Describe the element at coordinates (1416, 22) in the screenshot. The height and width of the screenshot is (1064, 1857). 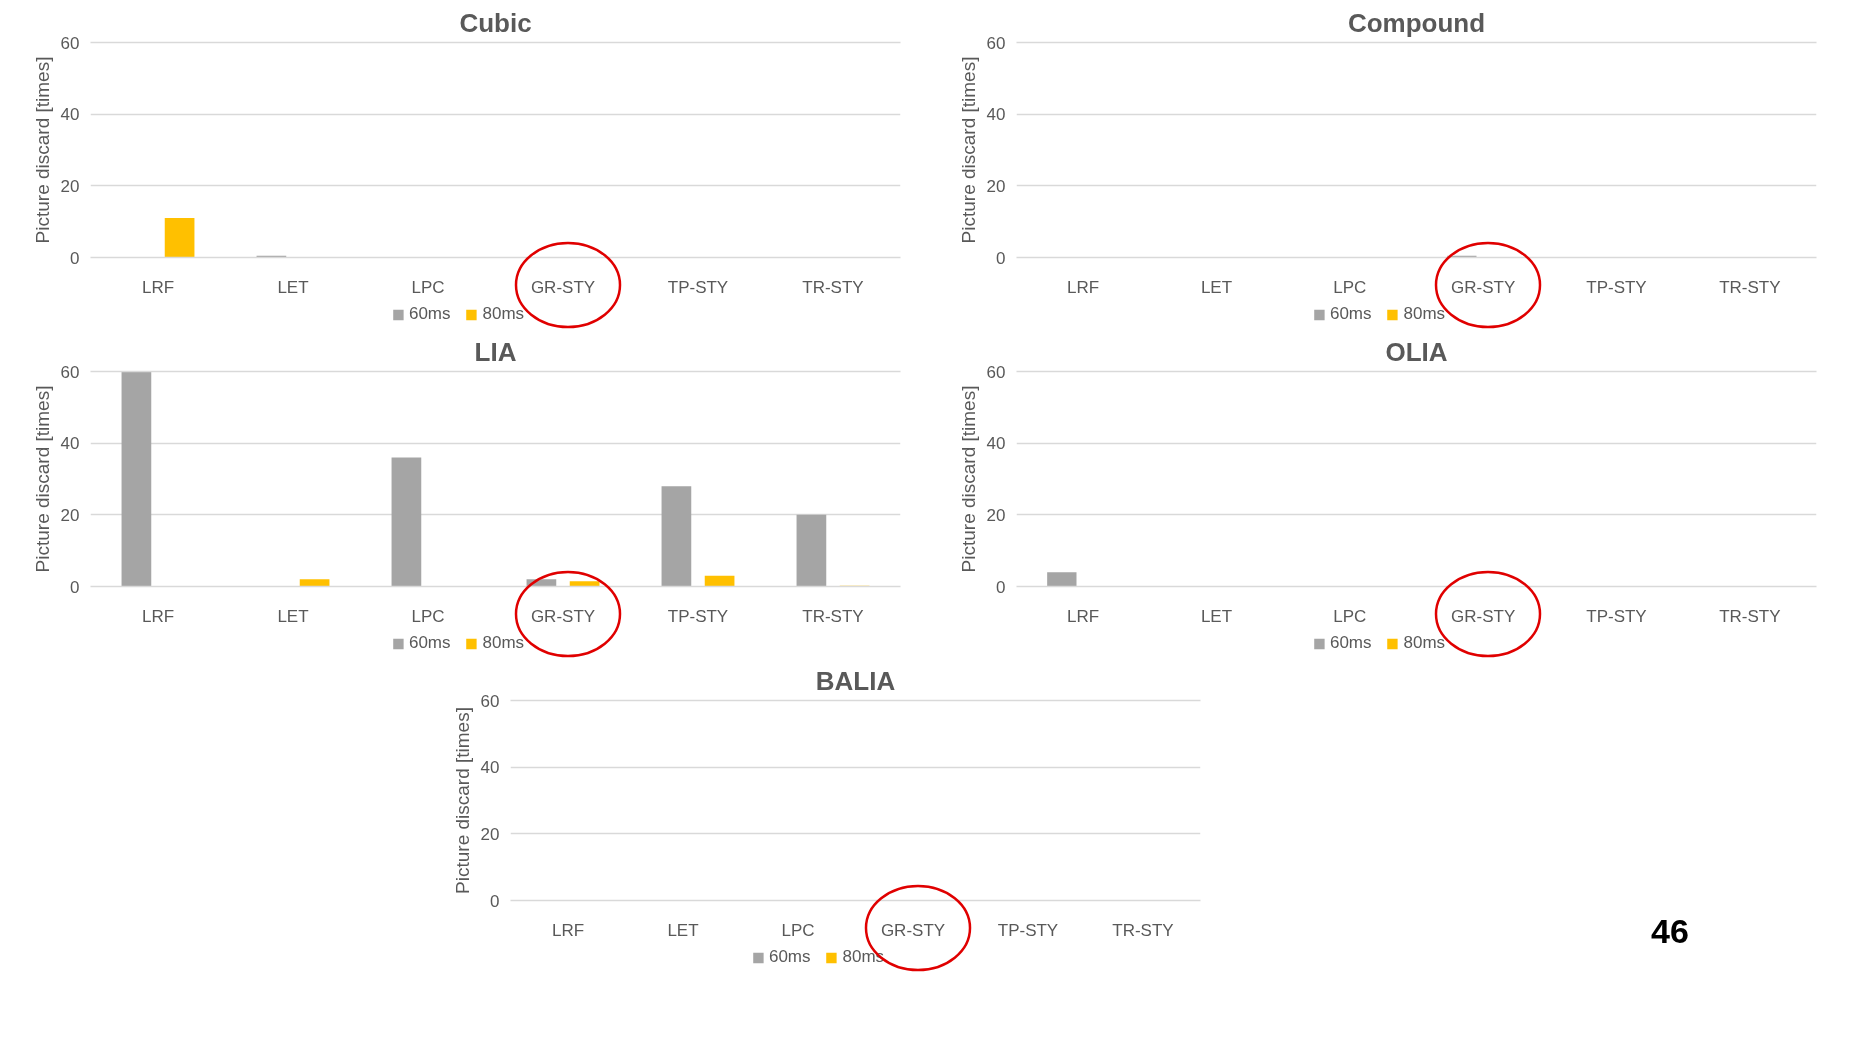
I see `chart-title: Compound` at that location.